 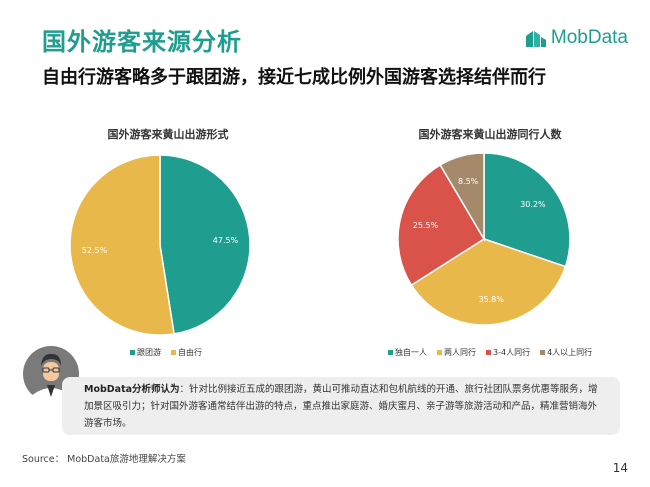 What do you see at coordinates (190, 352) in the screenshot?
I see `travel-form-legend-label-1: 自由行` at bounding box center [190, 352].